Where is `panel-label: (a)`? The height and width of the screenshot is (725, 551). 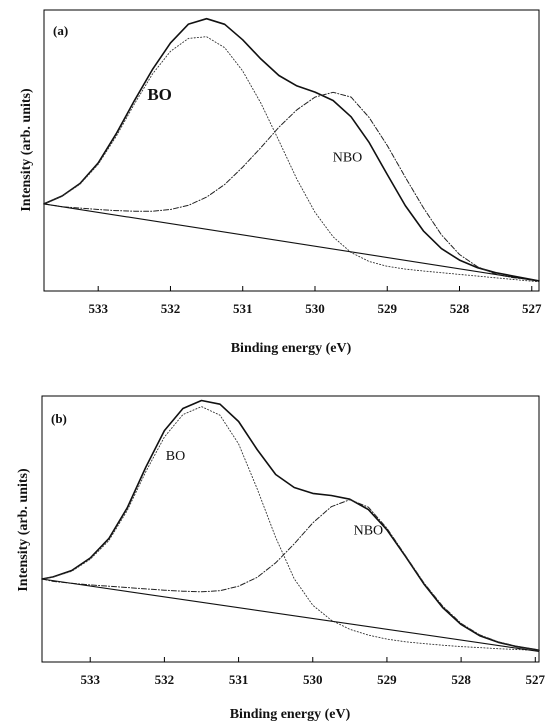
panel-label: (a) is located at coordinates (60, 30).